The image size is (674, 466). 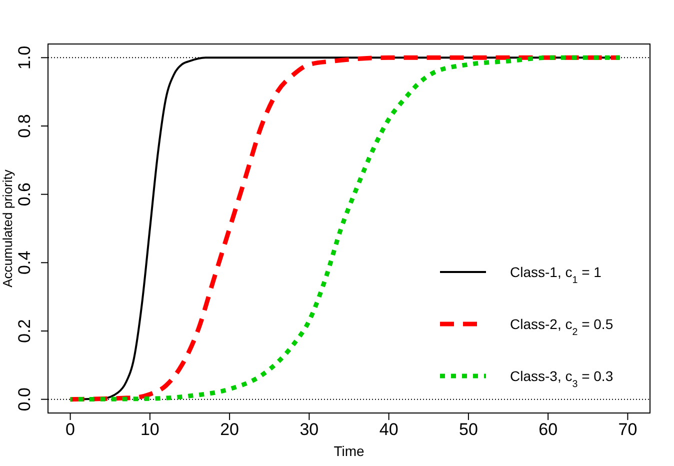 What do you see at coordinates (548, 430) in the screenshot?
I see `x-tick-label: 60` at bounding box center [548, 430].